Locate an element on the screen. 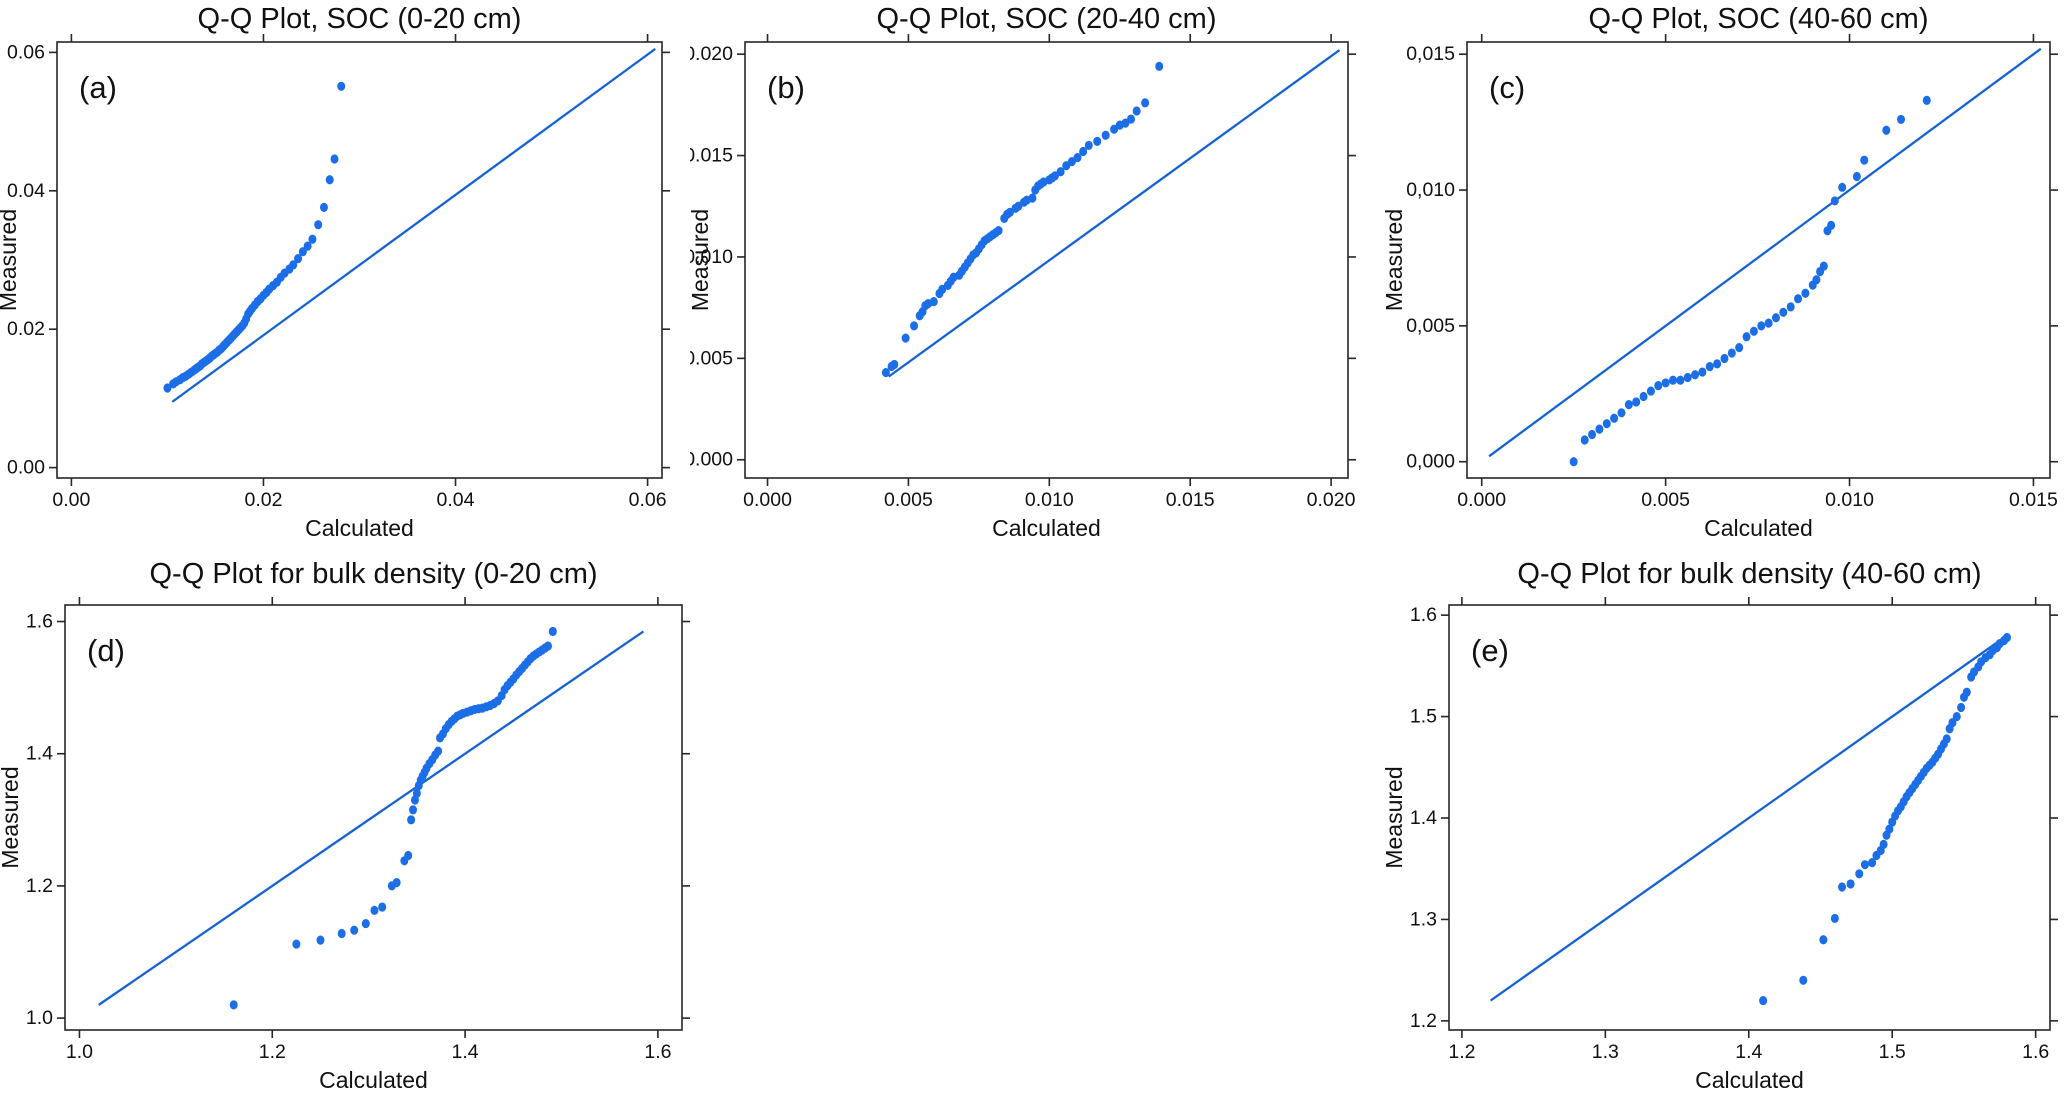 This screenshot has width=2067, height=1095. y-tick-label: 0.04 is located at coordinates (26, 191).